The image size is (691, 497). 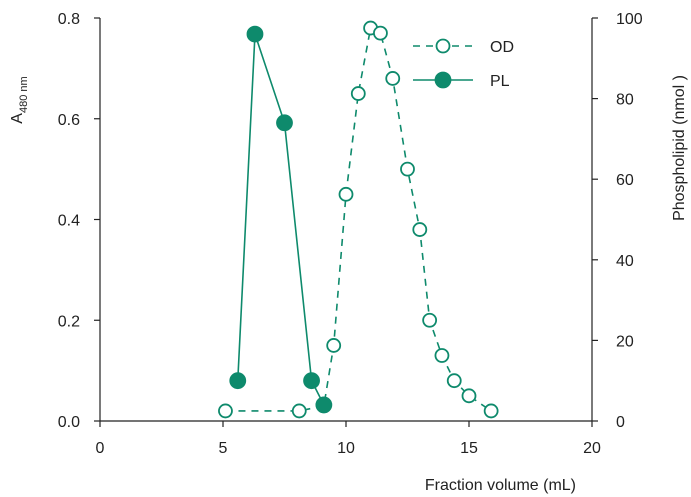 What do you see at coordinates (346, 448) in the screenshot?
I see `x-tick-label: 10` at bounding box center [346, 448].